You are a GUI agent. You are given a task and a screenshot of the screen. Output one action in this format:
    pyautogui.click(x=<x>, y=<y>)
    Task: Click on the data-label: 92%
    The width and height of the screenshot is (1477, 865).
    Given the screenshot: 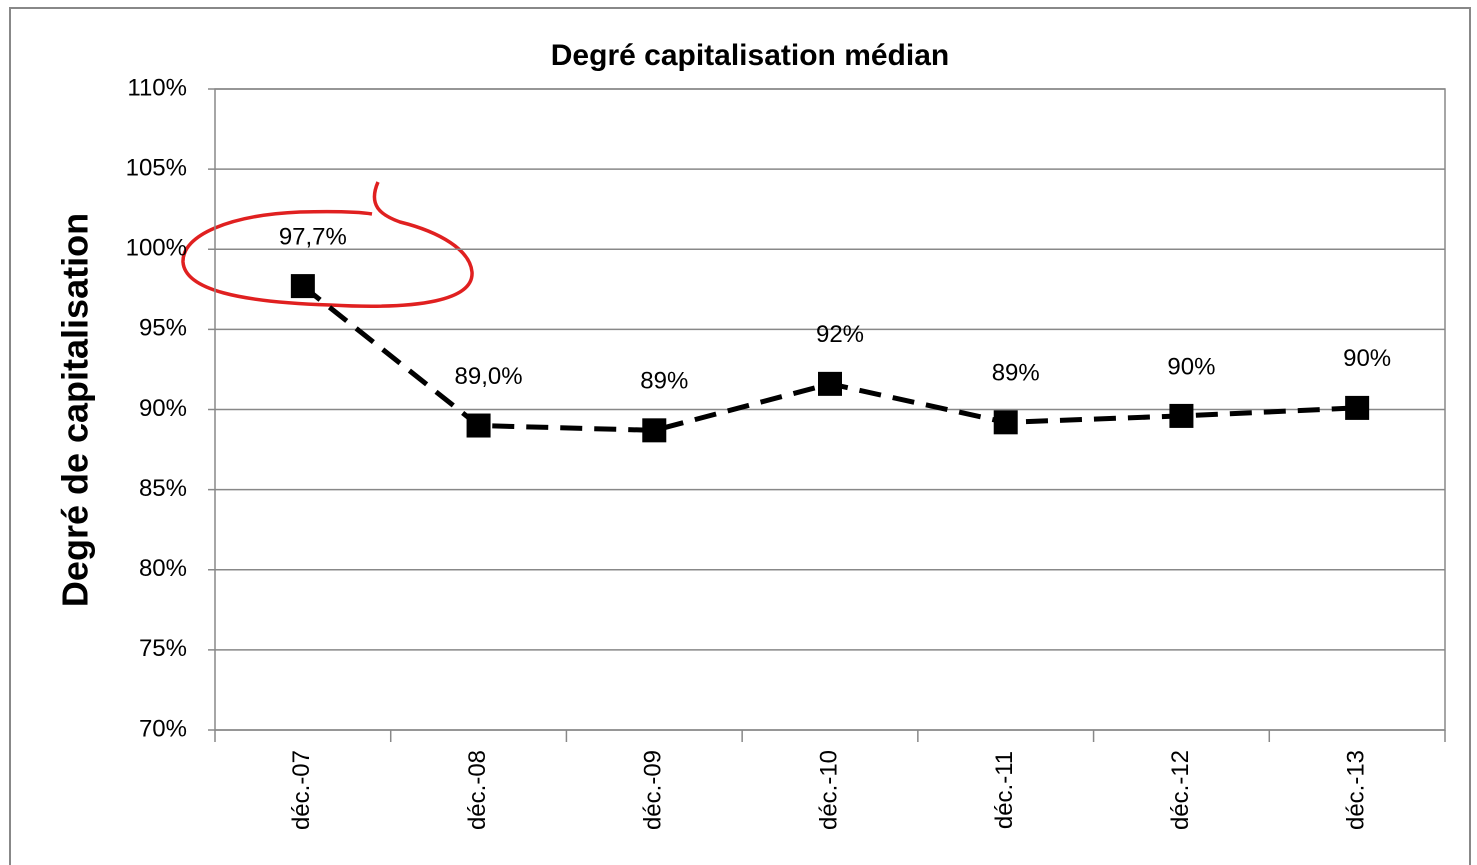 What is the action you would take?
    pyautogui.click(x=840, y=334)
    